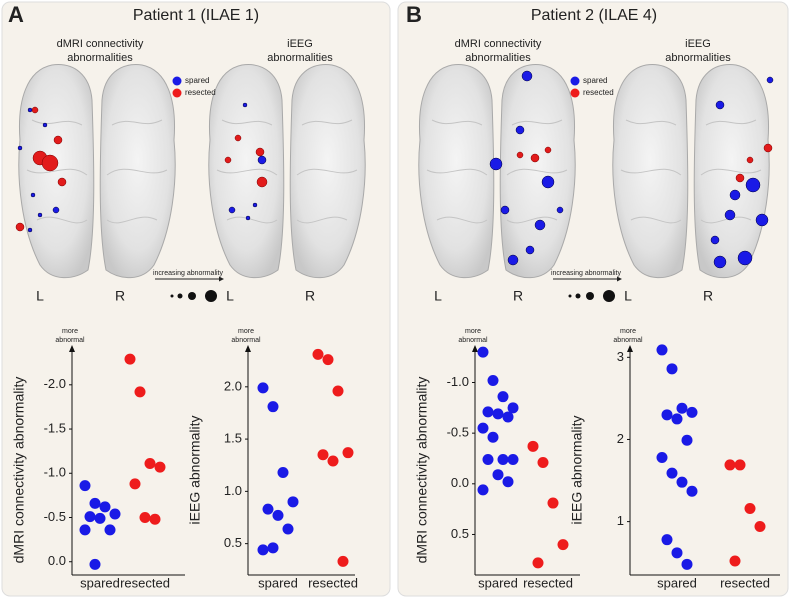  What do you see at coordinates (221, 279) in the screenshot?
I see `size-legend-arrowhead` at bounding box center [221, 279].